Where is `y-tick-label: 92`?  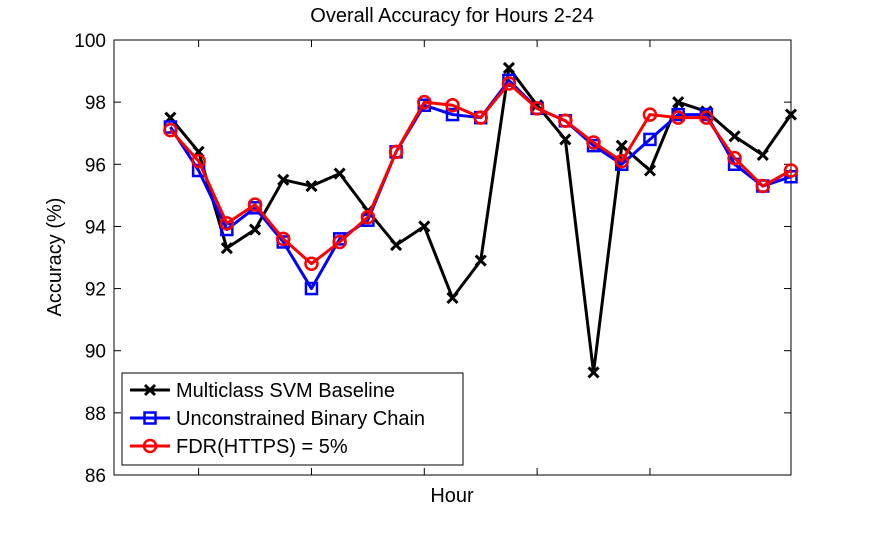 y-tick-label: 92 is located at coordinates (95, 290).